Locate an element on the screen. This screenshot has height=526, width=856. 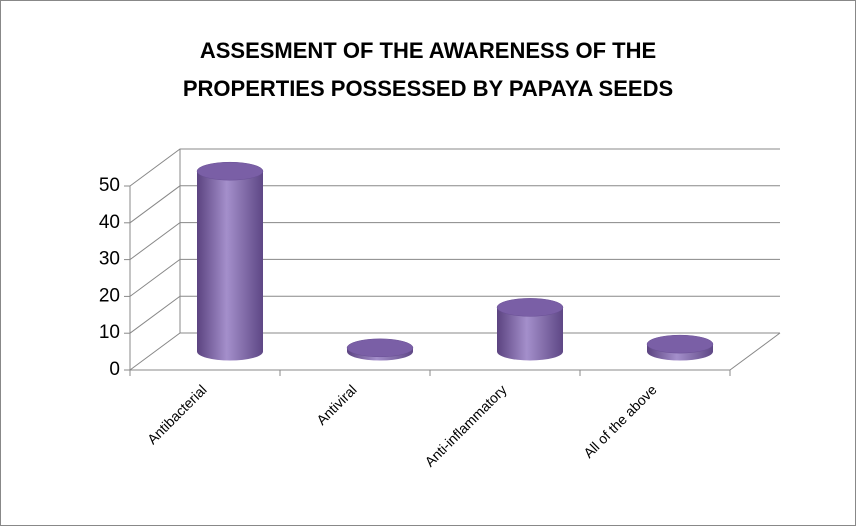
y-tick-label: 20 is located at coordinates (109, 295).